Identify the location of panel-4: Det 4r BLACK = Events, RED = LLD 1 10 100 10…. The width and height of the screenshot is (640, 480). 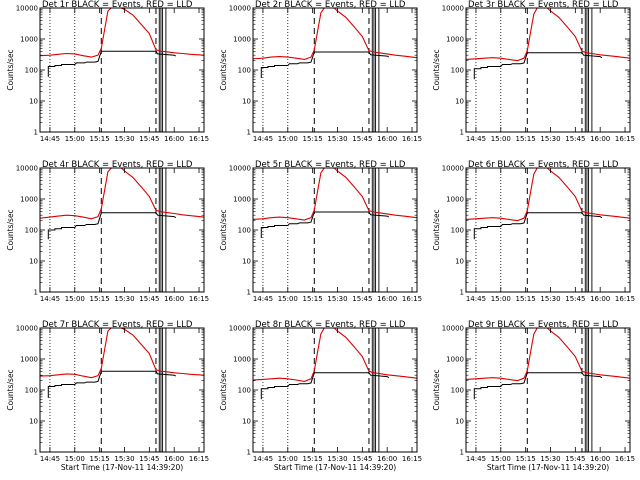
(107, 231).